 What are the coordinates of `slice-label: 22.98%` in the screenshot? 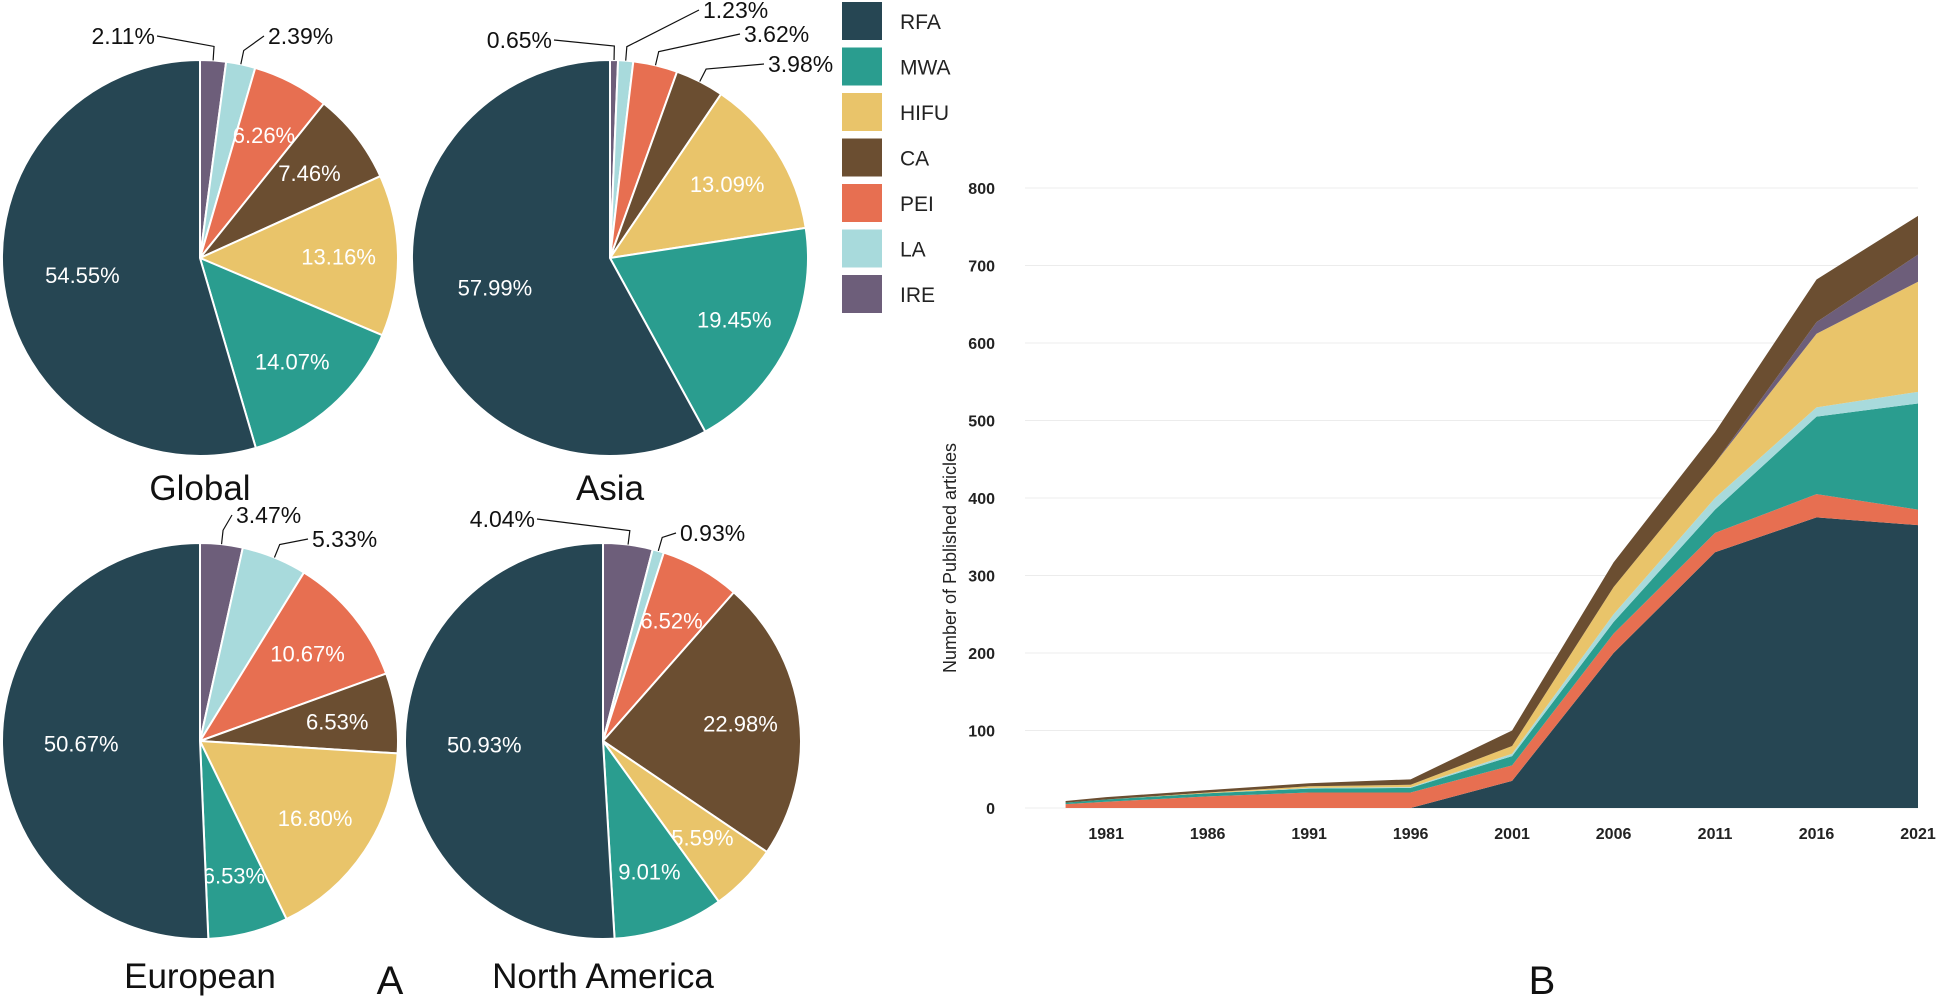 It's located at (740, 723).